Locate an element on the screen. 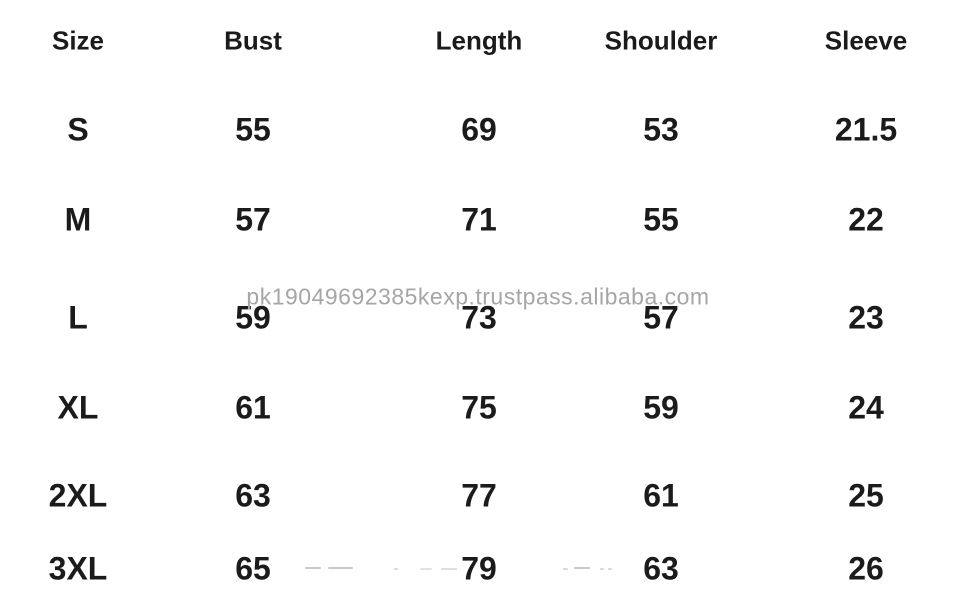  size-label: M is located at coordinates (78, 219).